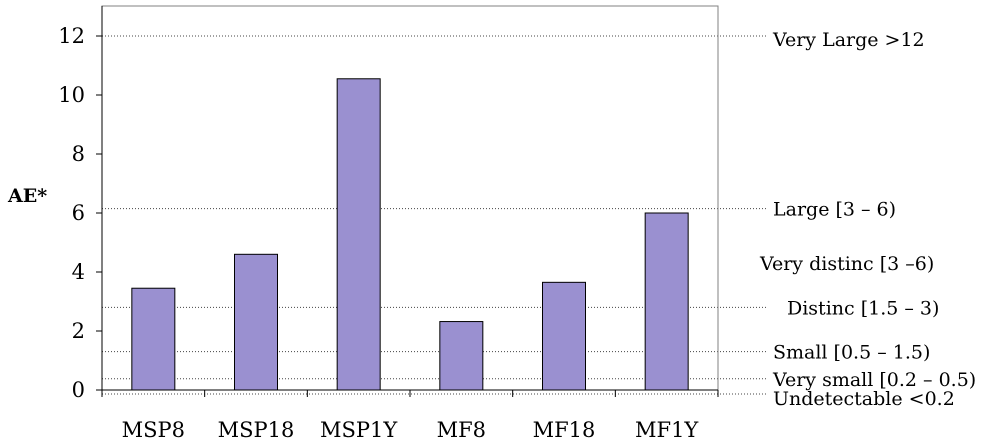 This screenshot has width=1001, height=442. Describe the element at coordinates (874, 380) in the screenshot. I see `reference-line-label: Very small [0.2 – 0.5)` at that location.